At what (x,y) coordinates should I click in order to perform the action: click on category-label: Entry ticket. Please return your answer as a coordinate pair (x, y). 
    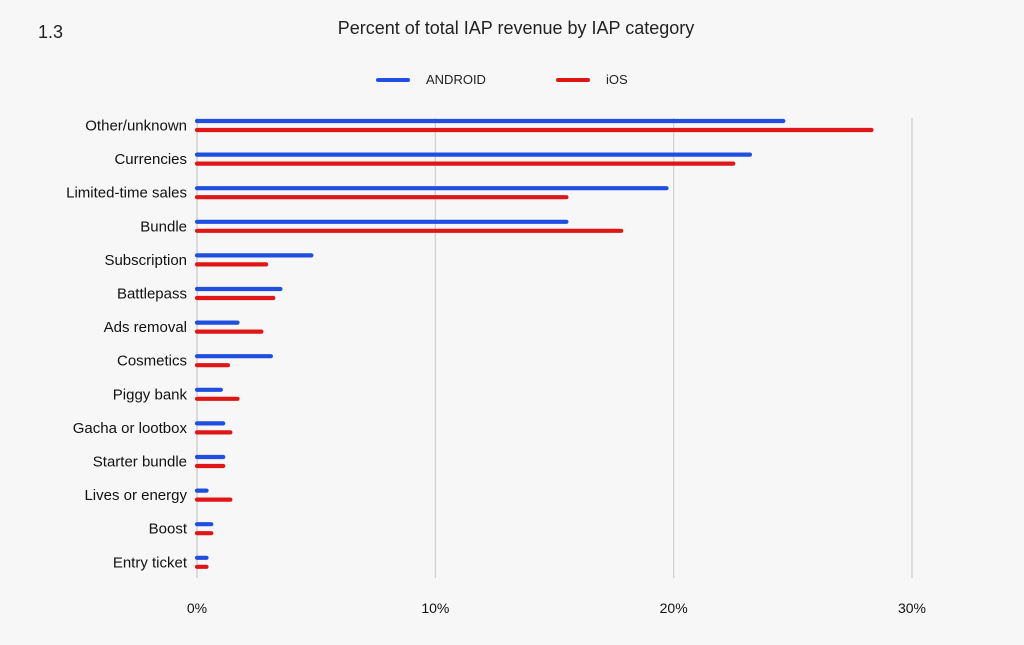
    Looking at the image, I should click on (150, 562).